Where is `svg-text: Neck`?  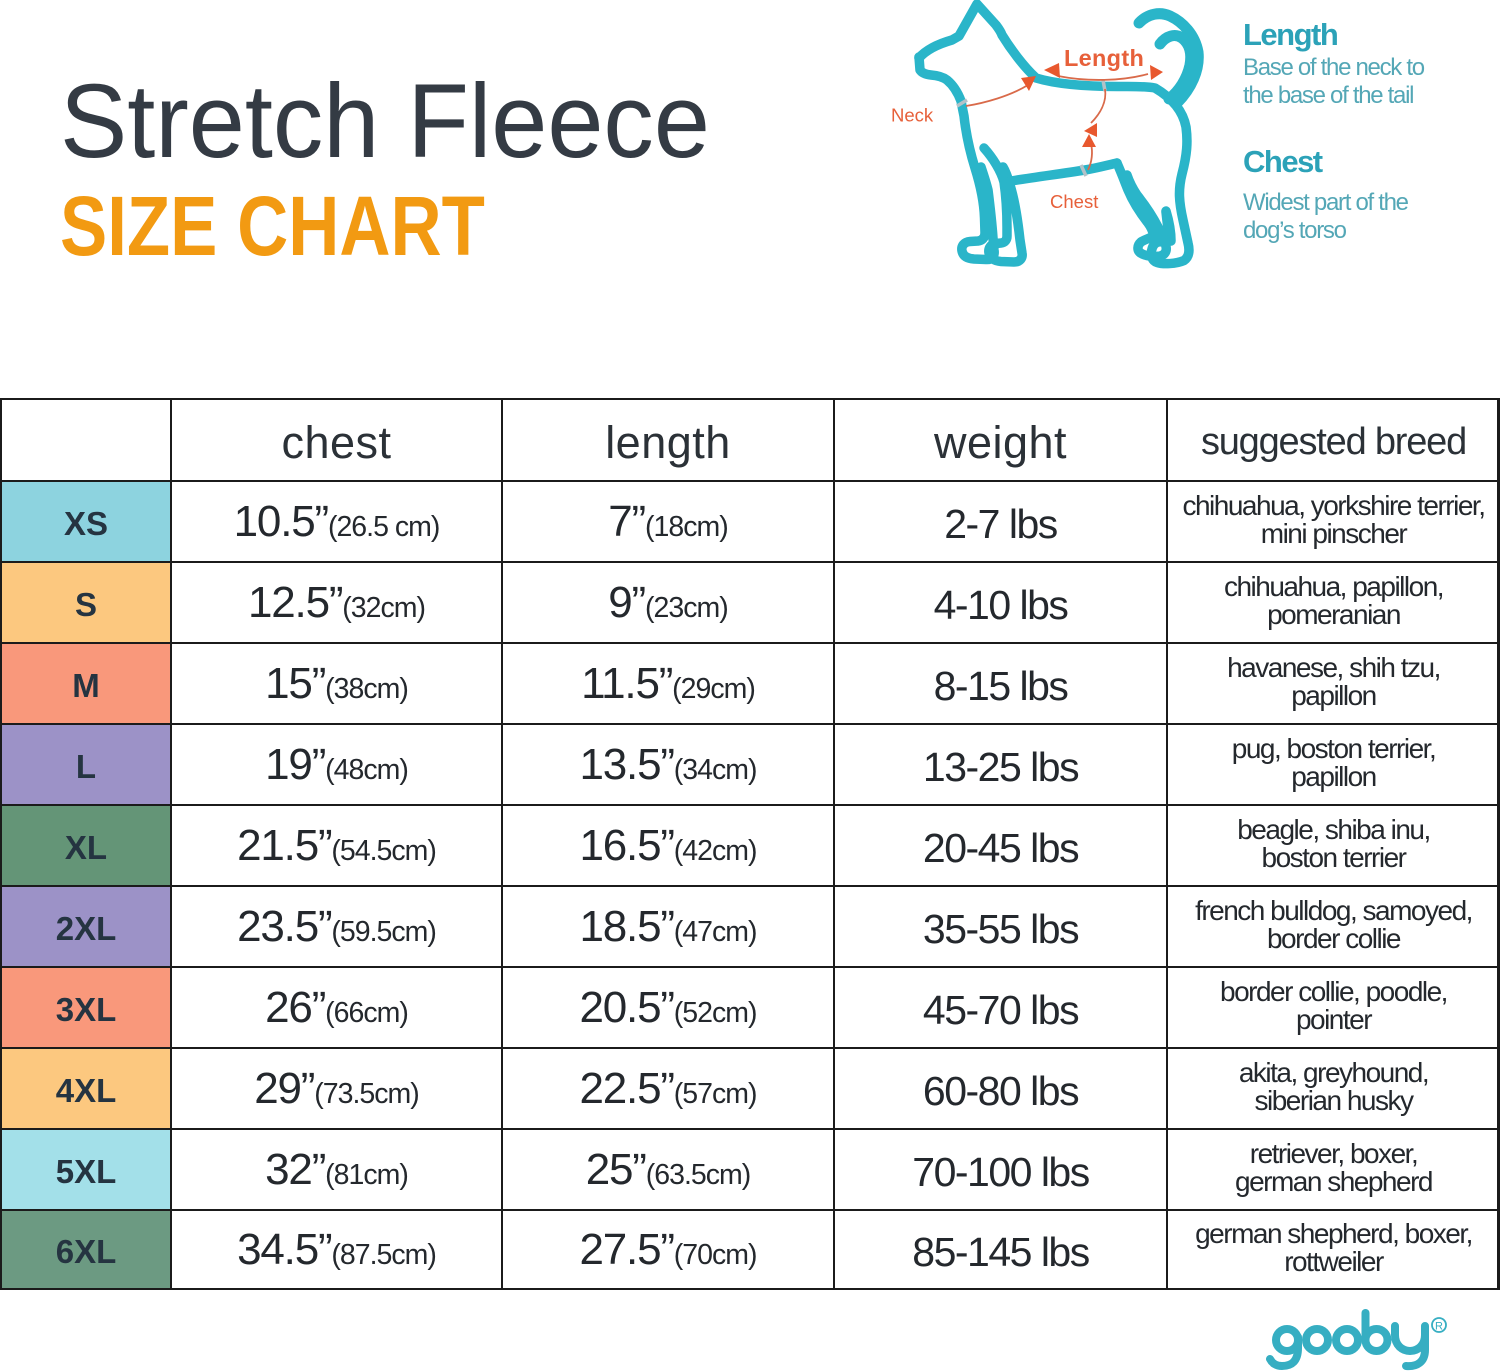 svg-text: Neck is located at coordinates (912, 115).